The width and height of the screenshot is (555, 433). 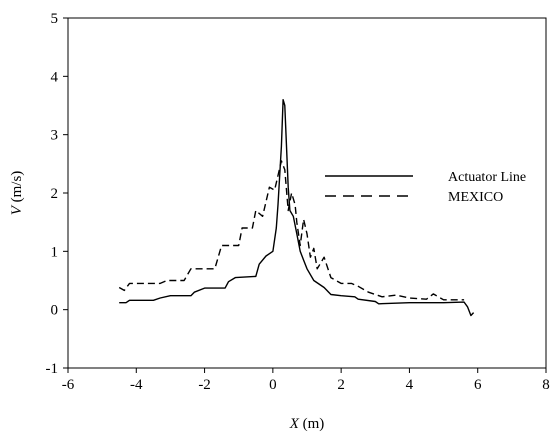 What do you see at coordinates (307, 424) in the screenshot?
I see `x-axis-label: X (m)` at bounding box center [307, 424].